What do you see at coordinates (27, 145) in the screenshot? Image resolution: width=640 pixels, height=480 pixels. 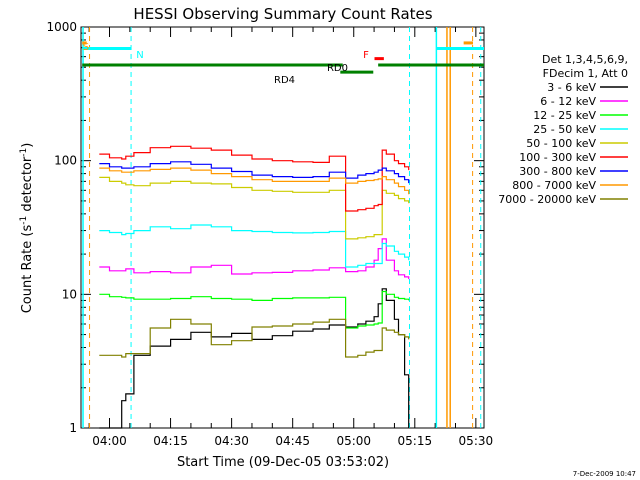 I see `y-axis-label-end: )` at bounding box center [27, 145].